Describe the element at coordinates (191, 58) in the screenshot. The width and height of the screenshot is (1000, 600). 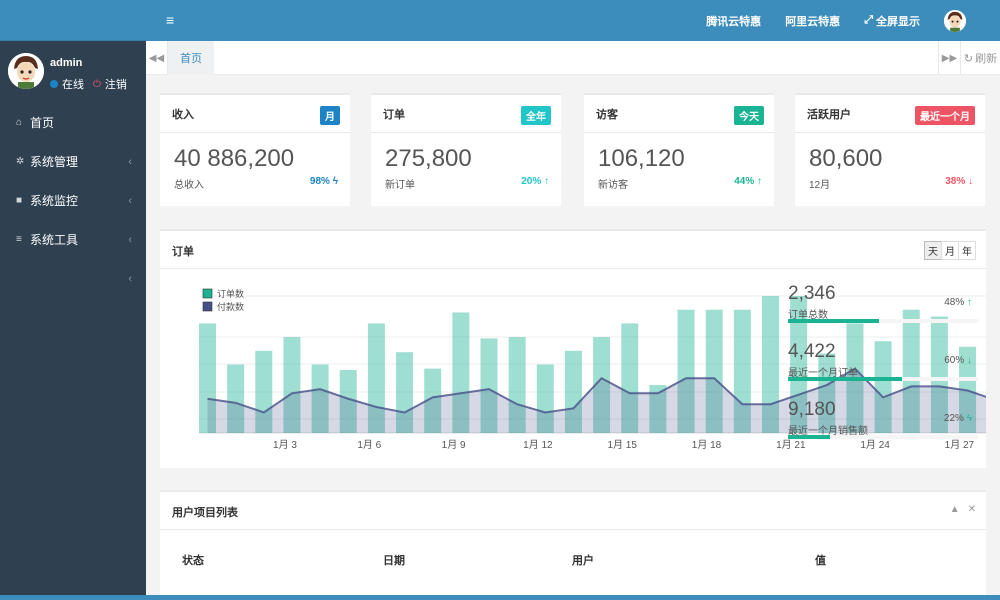
I see `tab-home: 首页` at that location.